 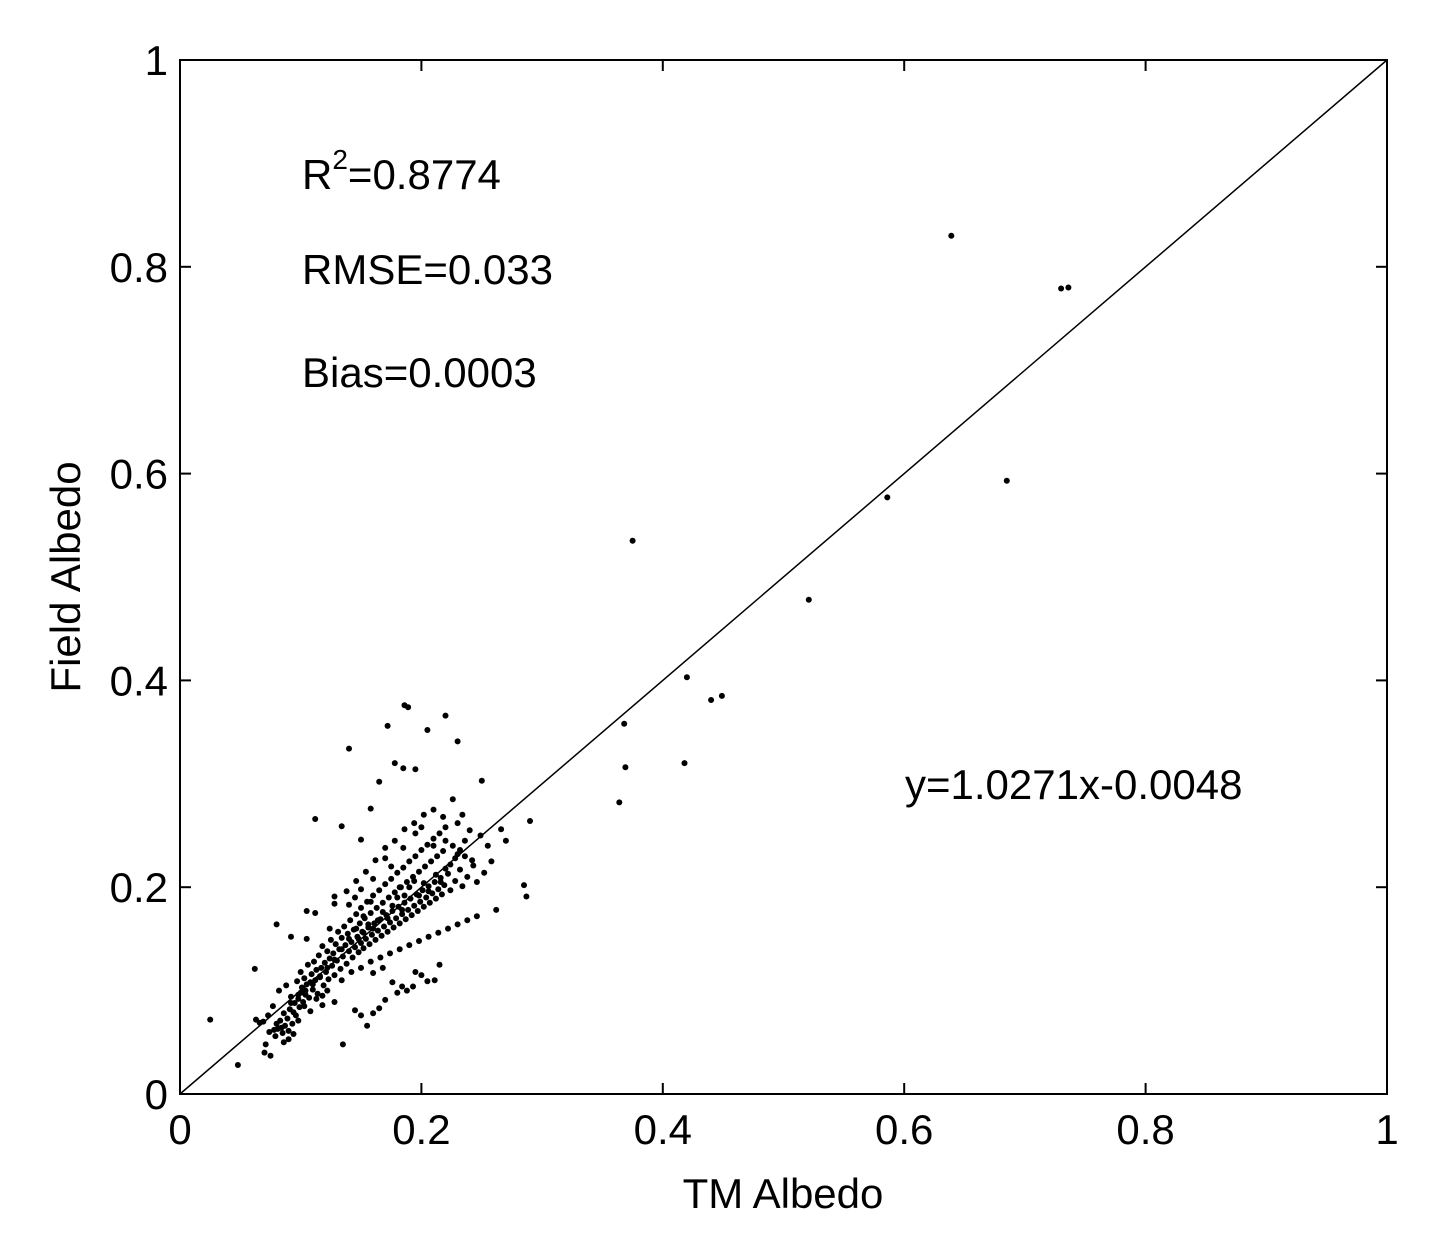 I want to click on y-tick-label: 0, so click(x=156, y=1094).